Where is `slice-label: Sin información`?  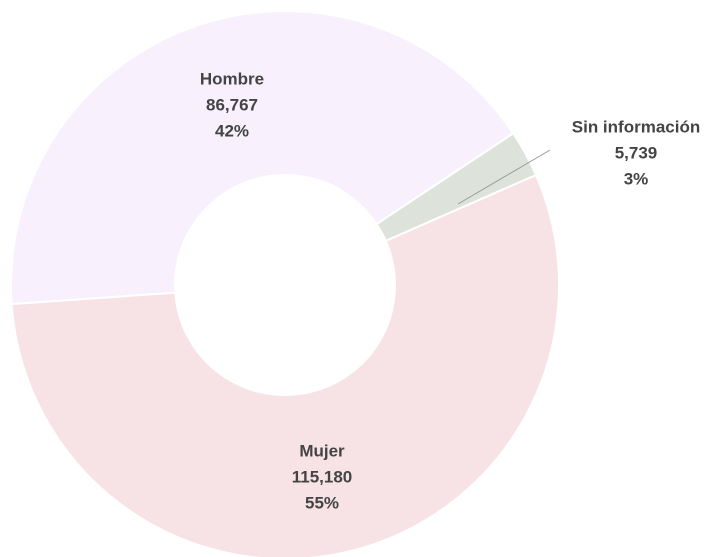 slice-label: Sin información is located at coordinates (636, 126).